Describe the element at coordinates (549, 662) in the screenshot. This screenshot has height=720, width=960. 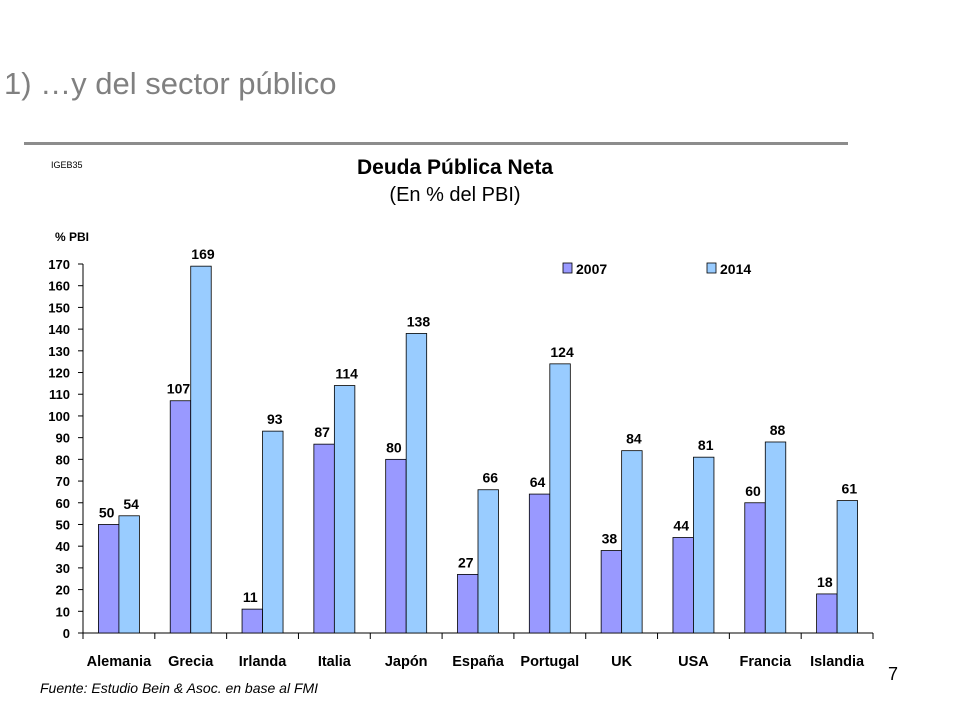
I see `x-category-label: Portugal` at that location.